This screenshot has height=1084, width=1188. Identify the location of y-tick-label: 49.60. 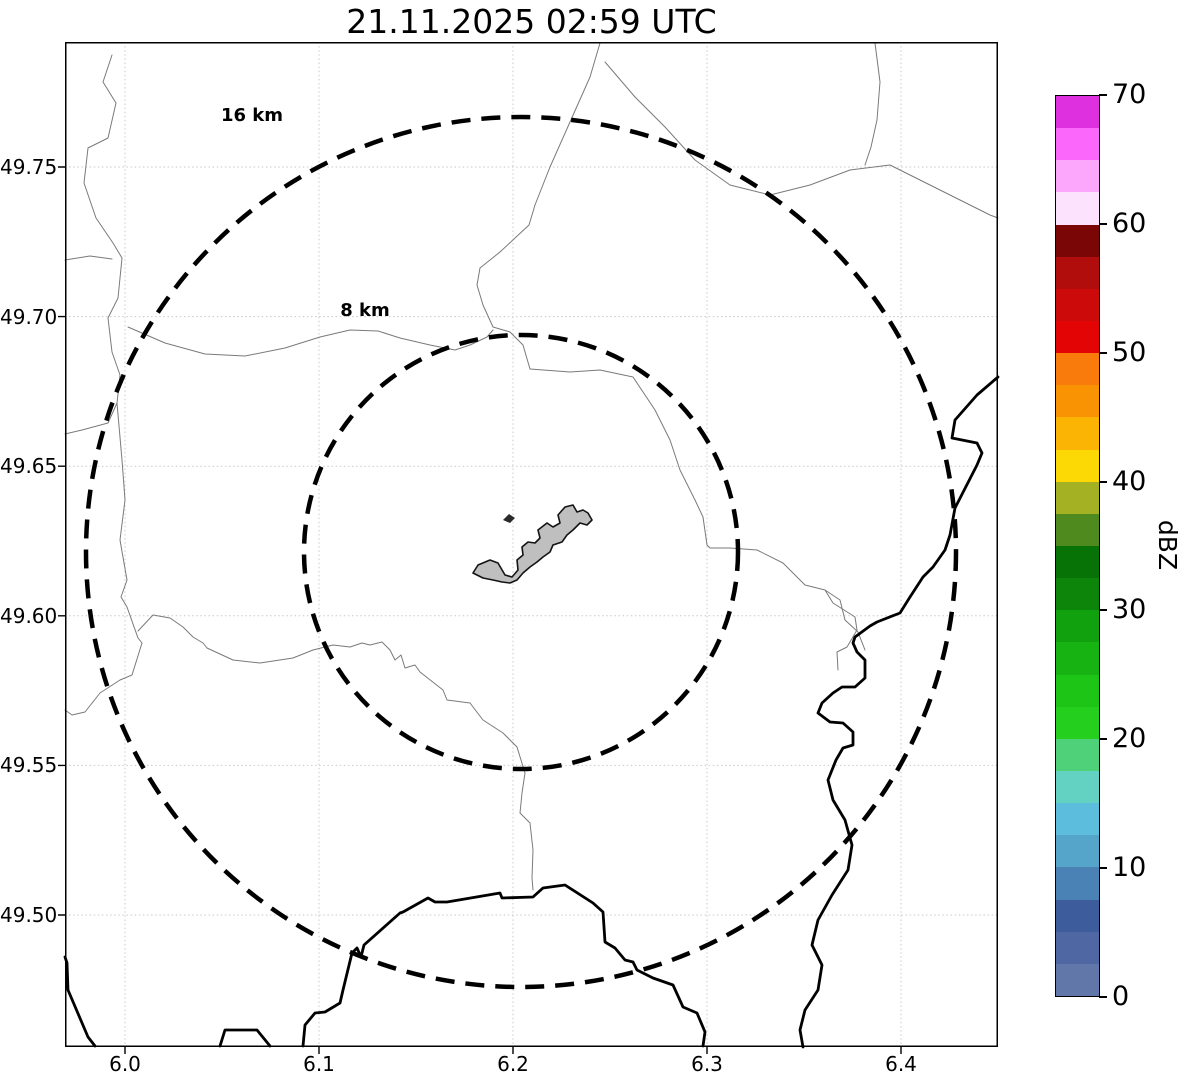
(29, 616).